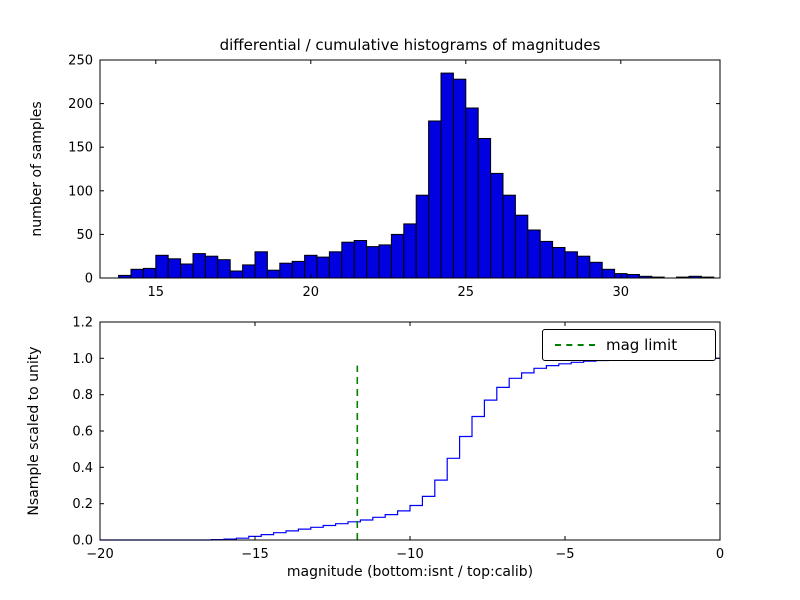 Image resolution: width=800 pixels, height=600 pixels. What do you see at coordinates (82, 323) in the screenshot?
I see `y-tick-label: 1.2` at bounding box center [82, 323].